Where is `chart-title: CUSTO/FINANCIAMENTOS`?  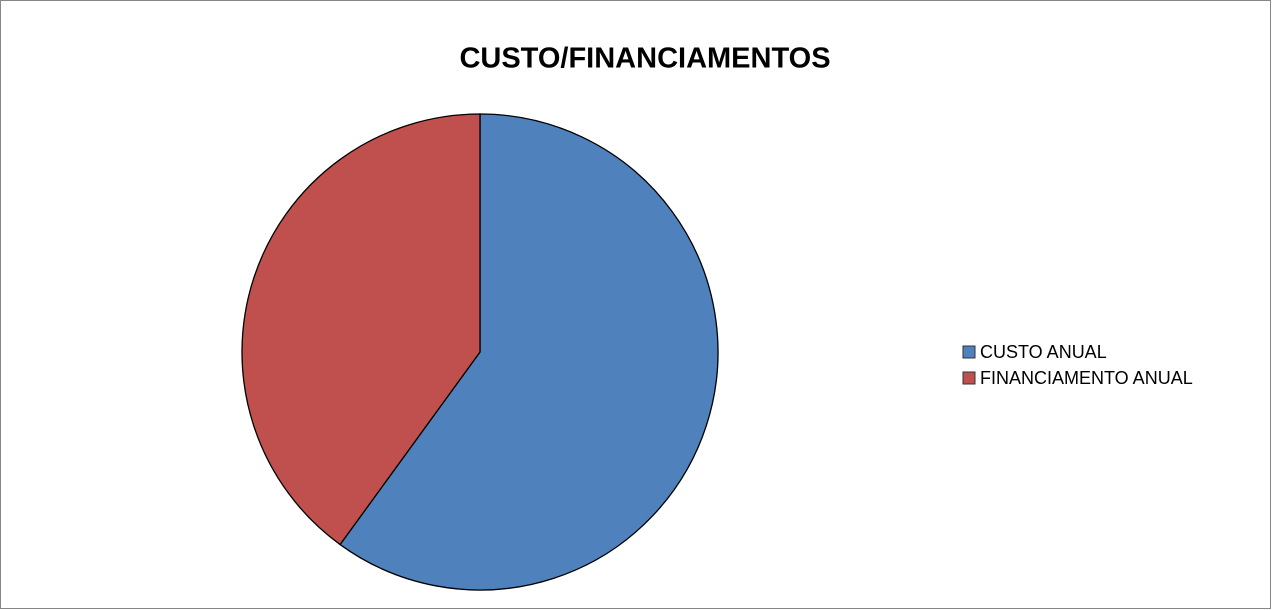
chart-title: CUSTO/FINANCIAMENTOS is located at coordinates (644, 59).